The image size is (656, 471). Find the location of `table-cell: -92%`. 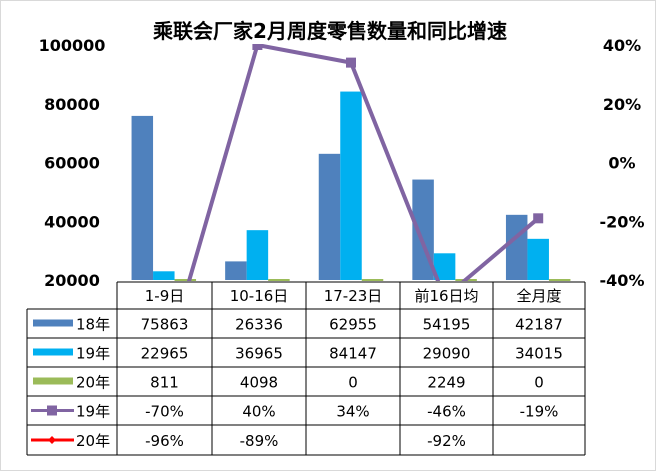

table-cell: -92% is located at coordinates (446, 441).